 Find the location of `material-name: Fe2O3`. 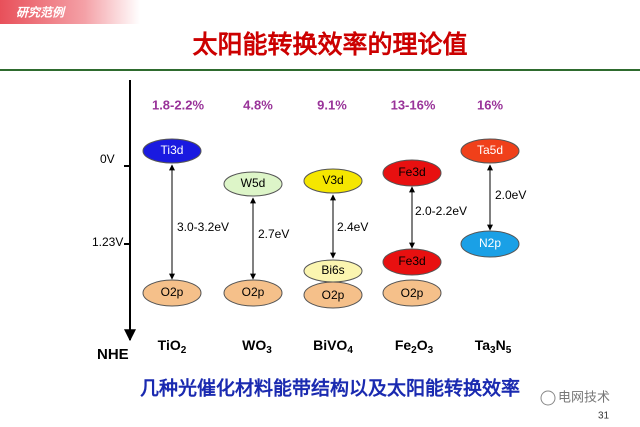

material-name: Fe2O3 is located at coordinates (414, 346).